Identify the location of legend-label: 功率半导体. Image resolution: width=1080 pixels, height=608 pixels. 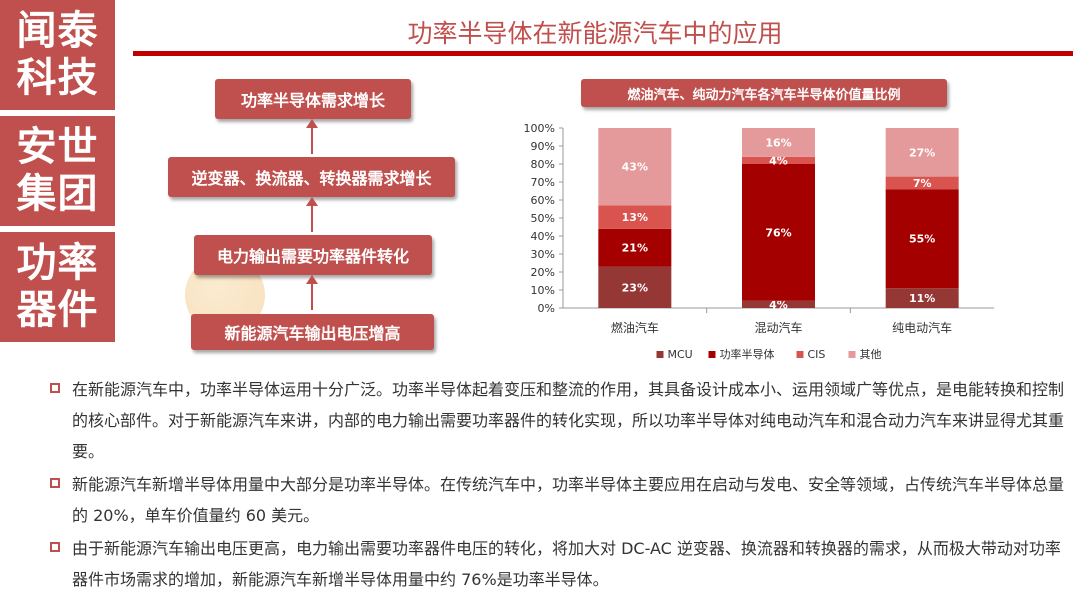
(747, 354).